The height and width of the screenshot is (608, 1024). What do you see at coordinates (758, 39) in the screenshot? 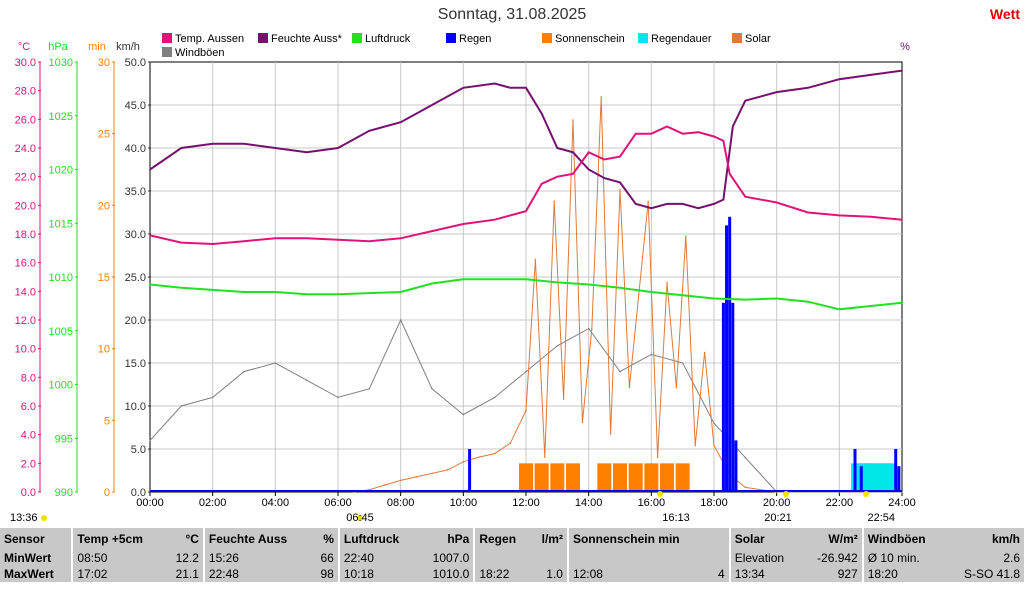
I see `legend-label: Solar` at bounding box center [758, 39].